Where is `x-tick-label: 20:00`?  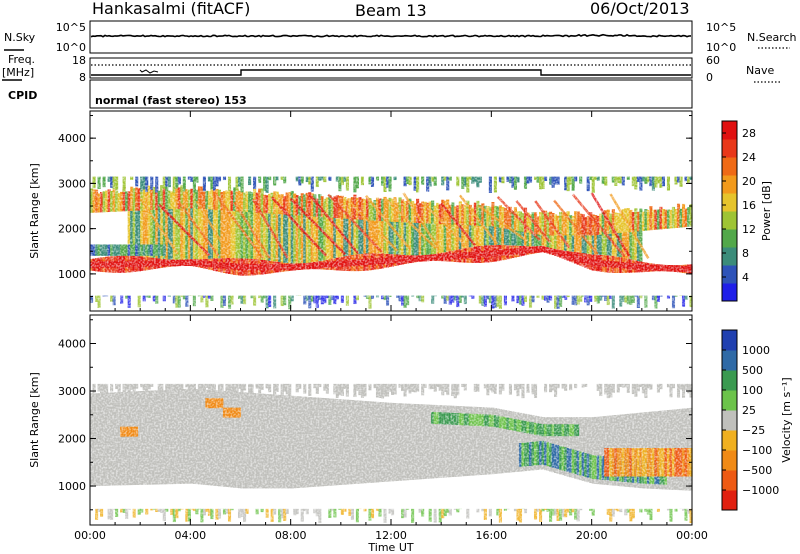
x-tick-label: 20:00 is located at coordinates (592, 535).